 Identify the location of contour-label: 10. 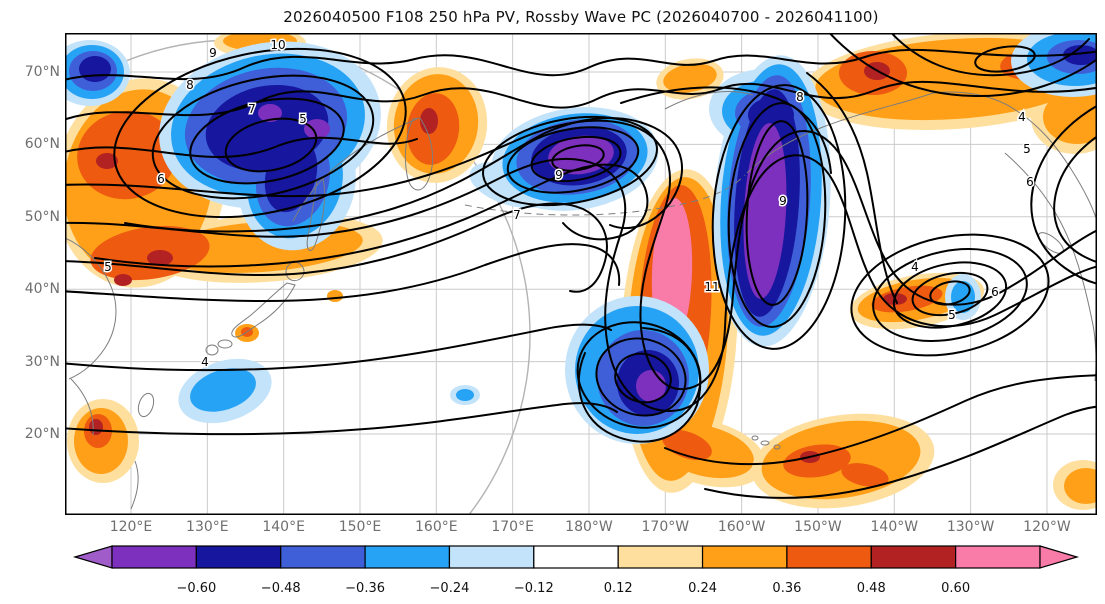
(277, 45).